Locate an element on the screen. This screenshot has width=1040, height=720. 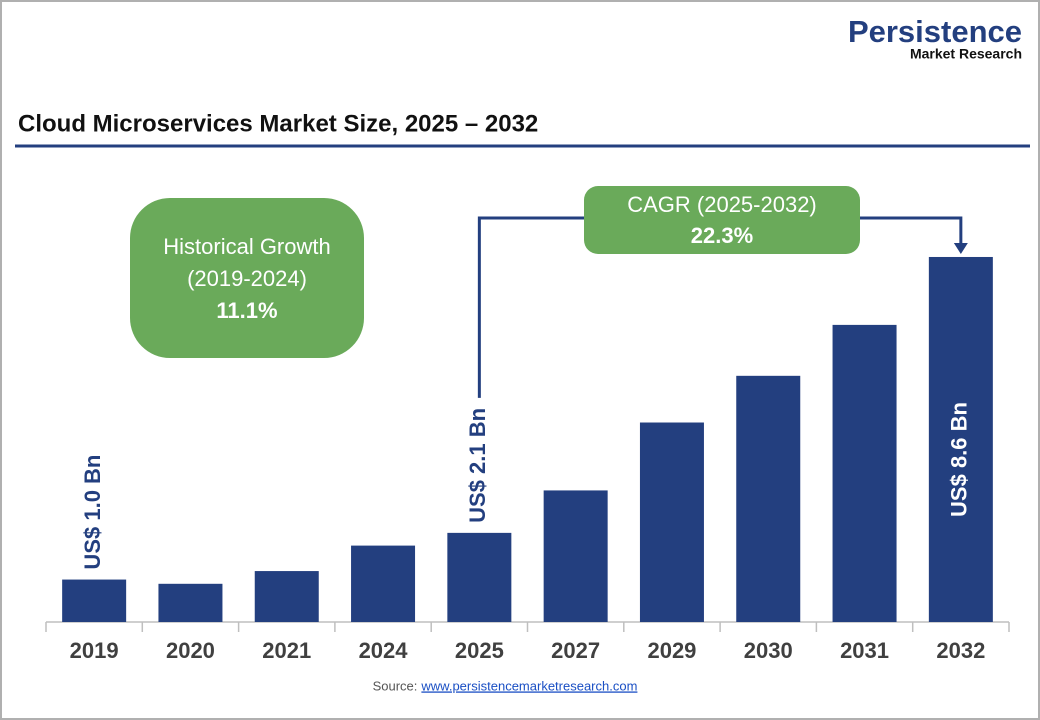
source-label: Source: is located at coordinates (395, 685).